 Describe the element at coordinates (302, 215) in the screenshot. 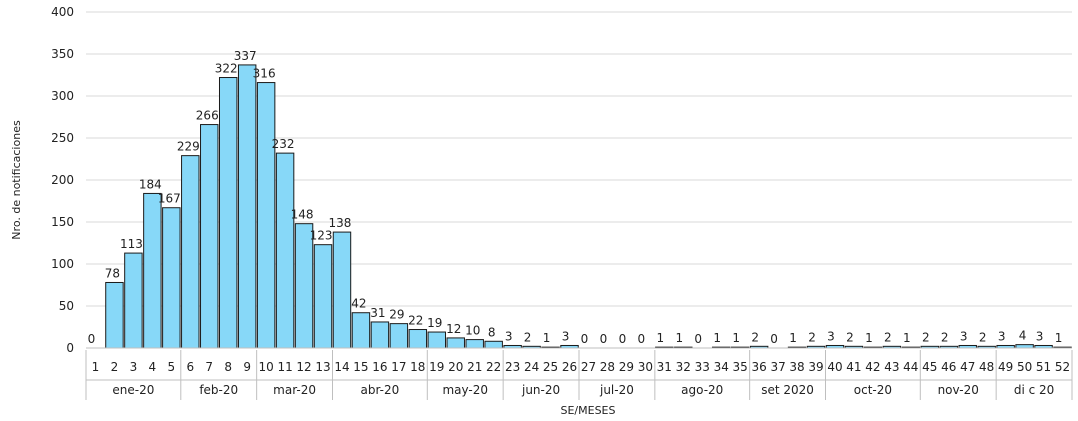

I see `data-label: 148` at that location.